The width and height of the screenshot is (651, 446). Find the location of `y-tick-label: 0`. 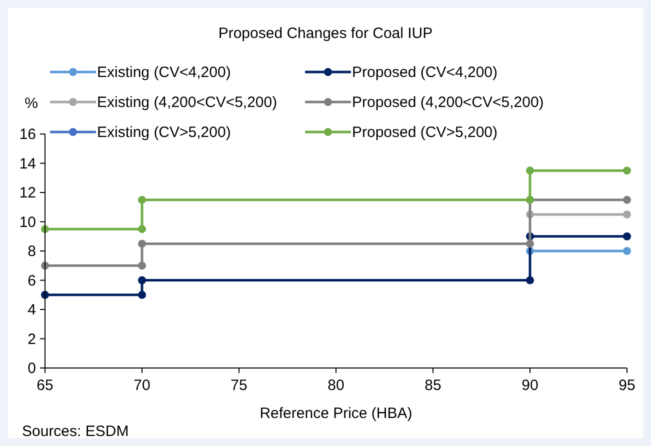

y-tick-label: 0 is located at coordinates (32, 368).